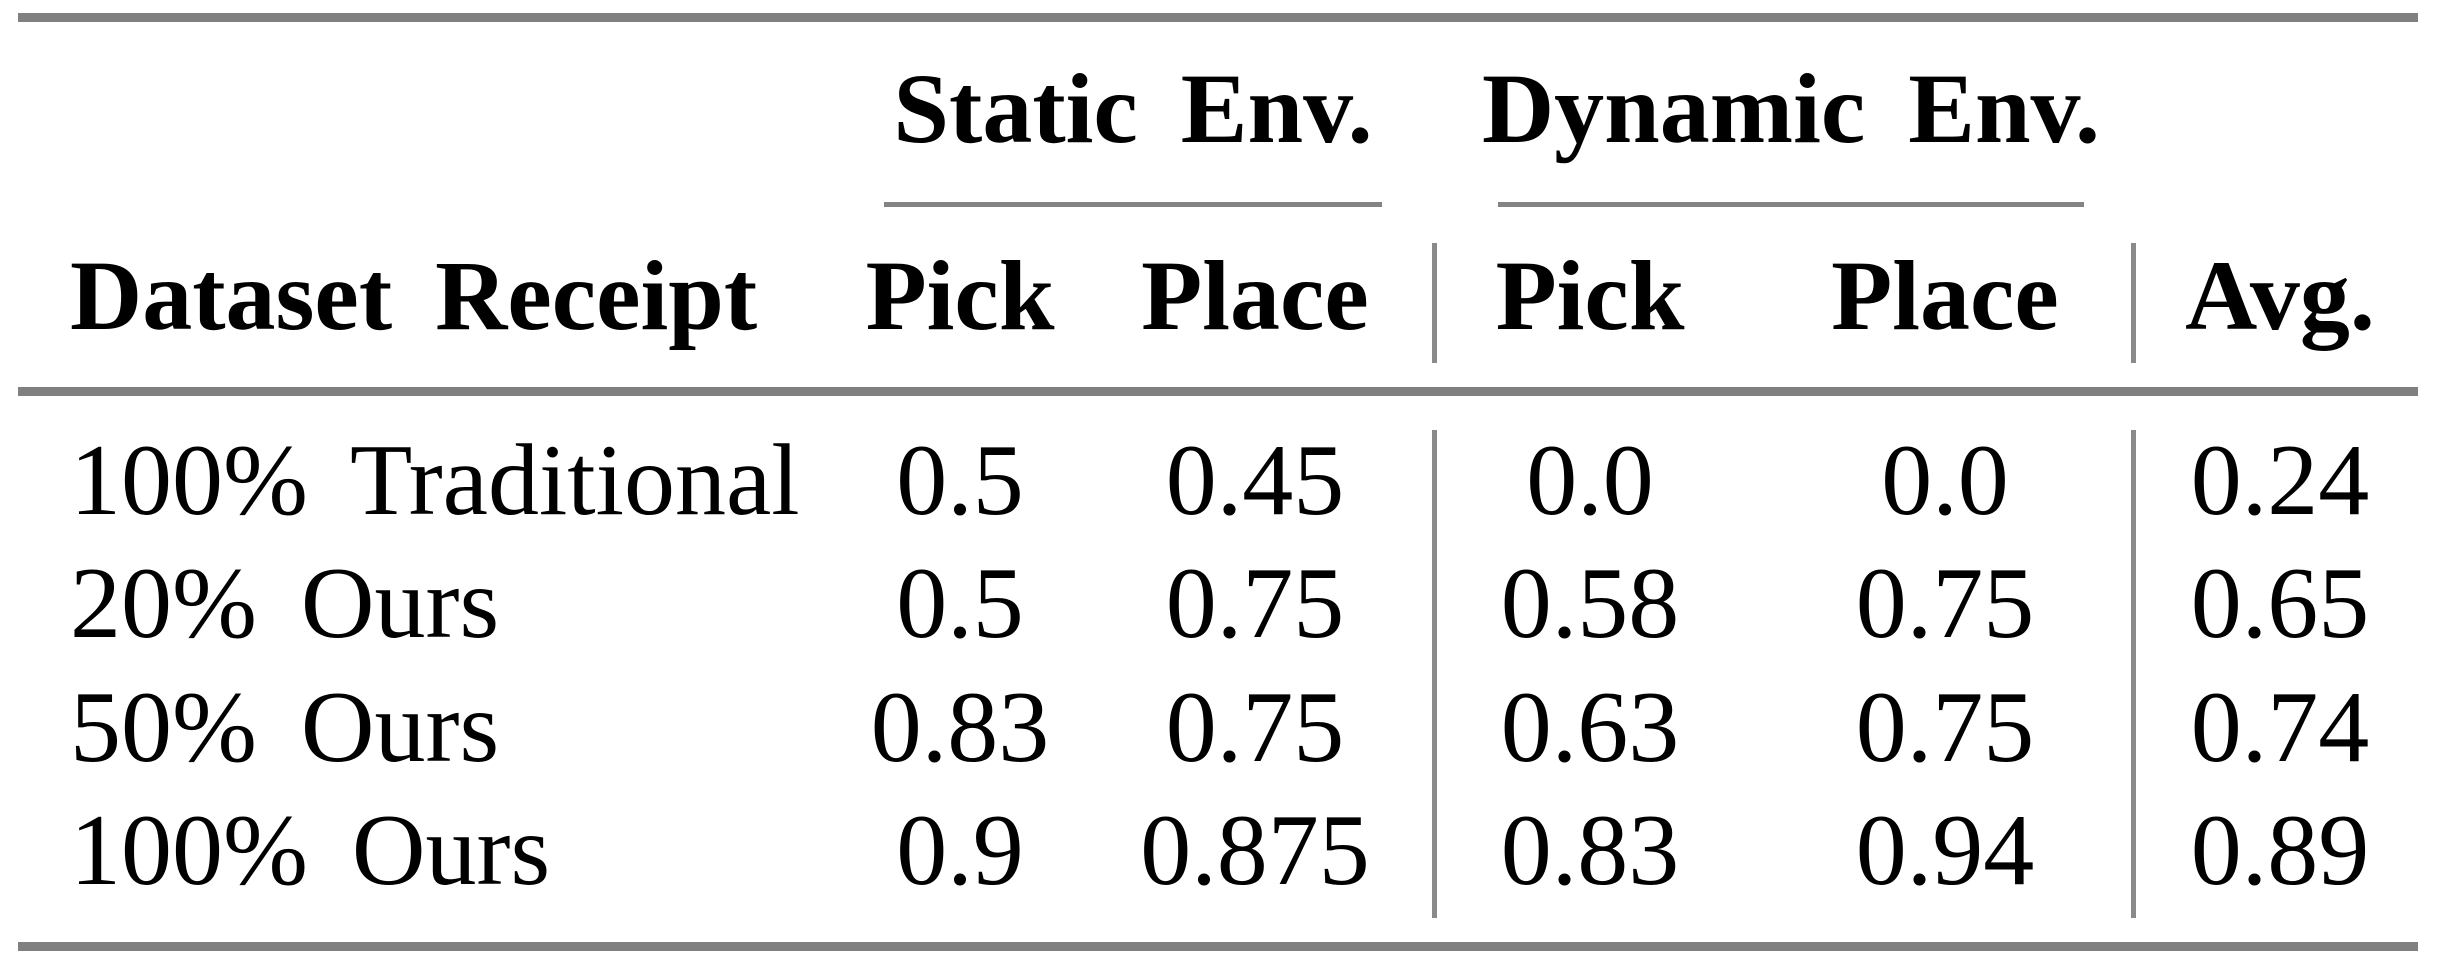 Image resolution: width=2440 pixels, height=966 pixels. I want to click on dynamic-pick-value: 0.58, so click(1590, 603).